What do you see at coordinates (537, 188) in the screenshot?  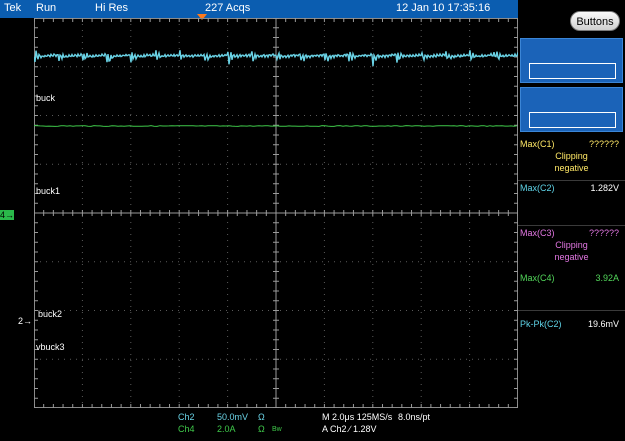 I see `measurement-name: Max(C2)` at bounding box center [537, 188].